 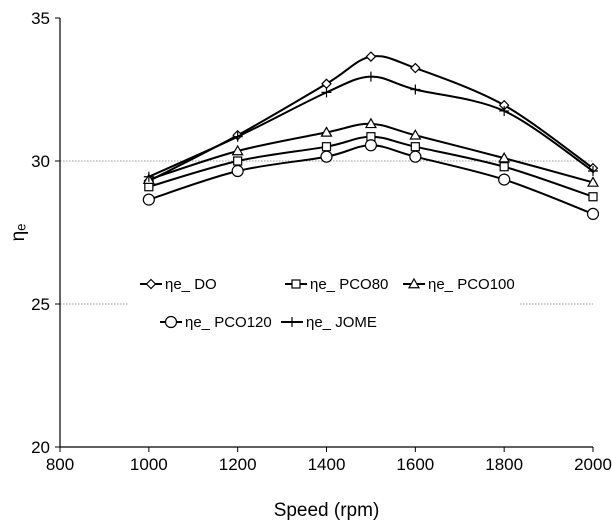 What do you see at coordinates (327, 510) in the screenshot?
I see `x-axis-title: Speed (rpm)` at bounding box center [327, 510].